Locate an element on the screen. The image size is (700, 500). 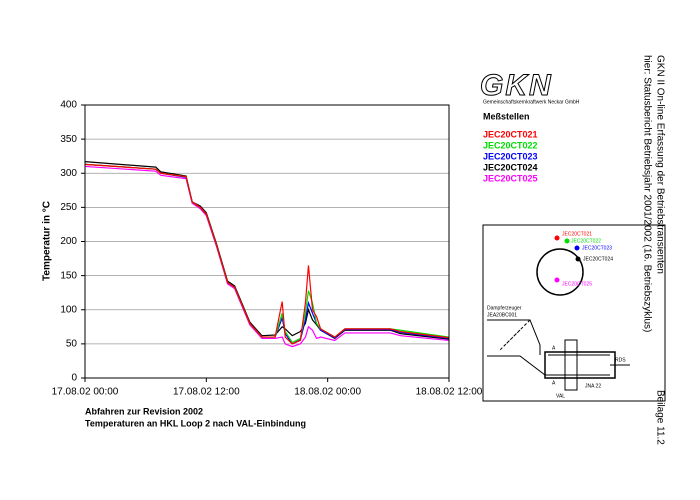
legend-entry: JEC20CT023 is located at coordinates (510, 156).